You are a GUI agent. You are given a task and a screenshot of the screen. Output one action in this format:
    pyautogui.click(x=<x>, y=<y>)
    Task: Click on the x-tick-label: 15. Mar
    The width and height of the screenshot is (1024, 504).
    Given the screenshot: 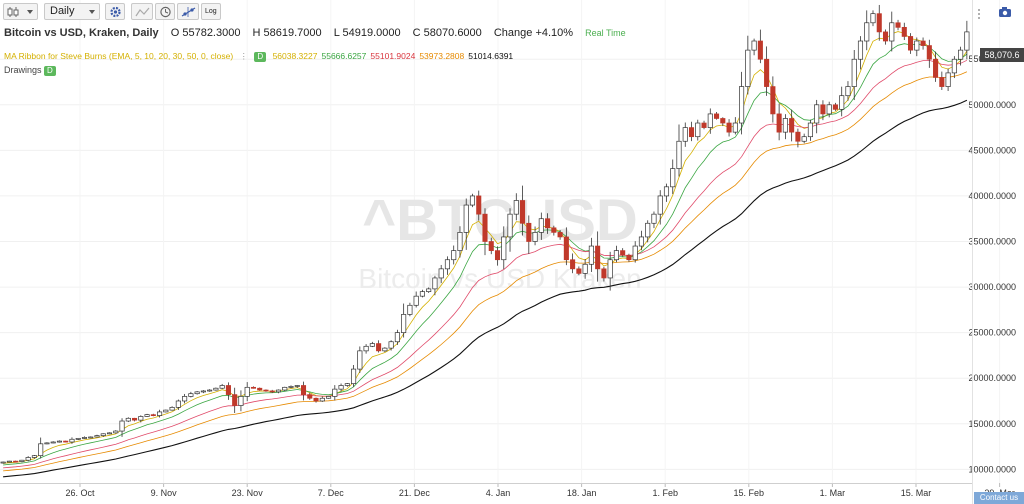 What is the action you would take?
    pyautogui.click(x=916, y=493)
    